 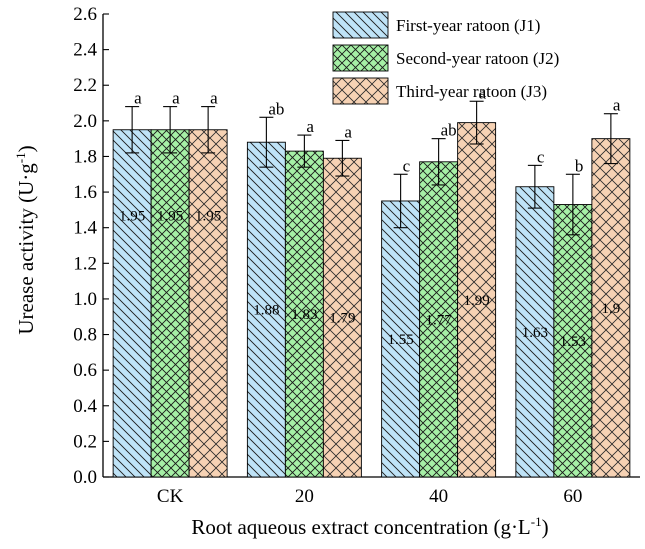 What do you see at coordinates (85, 14) in the screenshot?
I see `y-tick-label: 2.6` at bounding box center [85, 14].